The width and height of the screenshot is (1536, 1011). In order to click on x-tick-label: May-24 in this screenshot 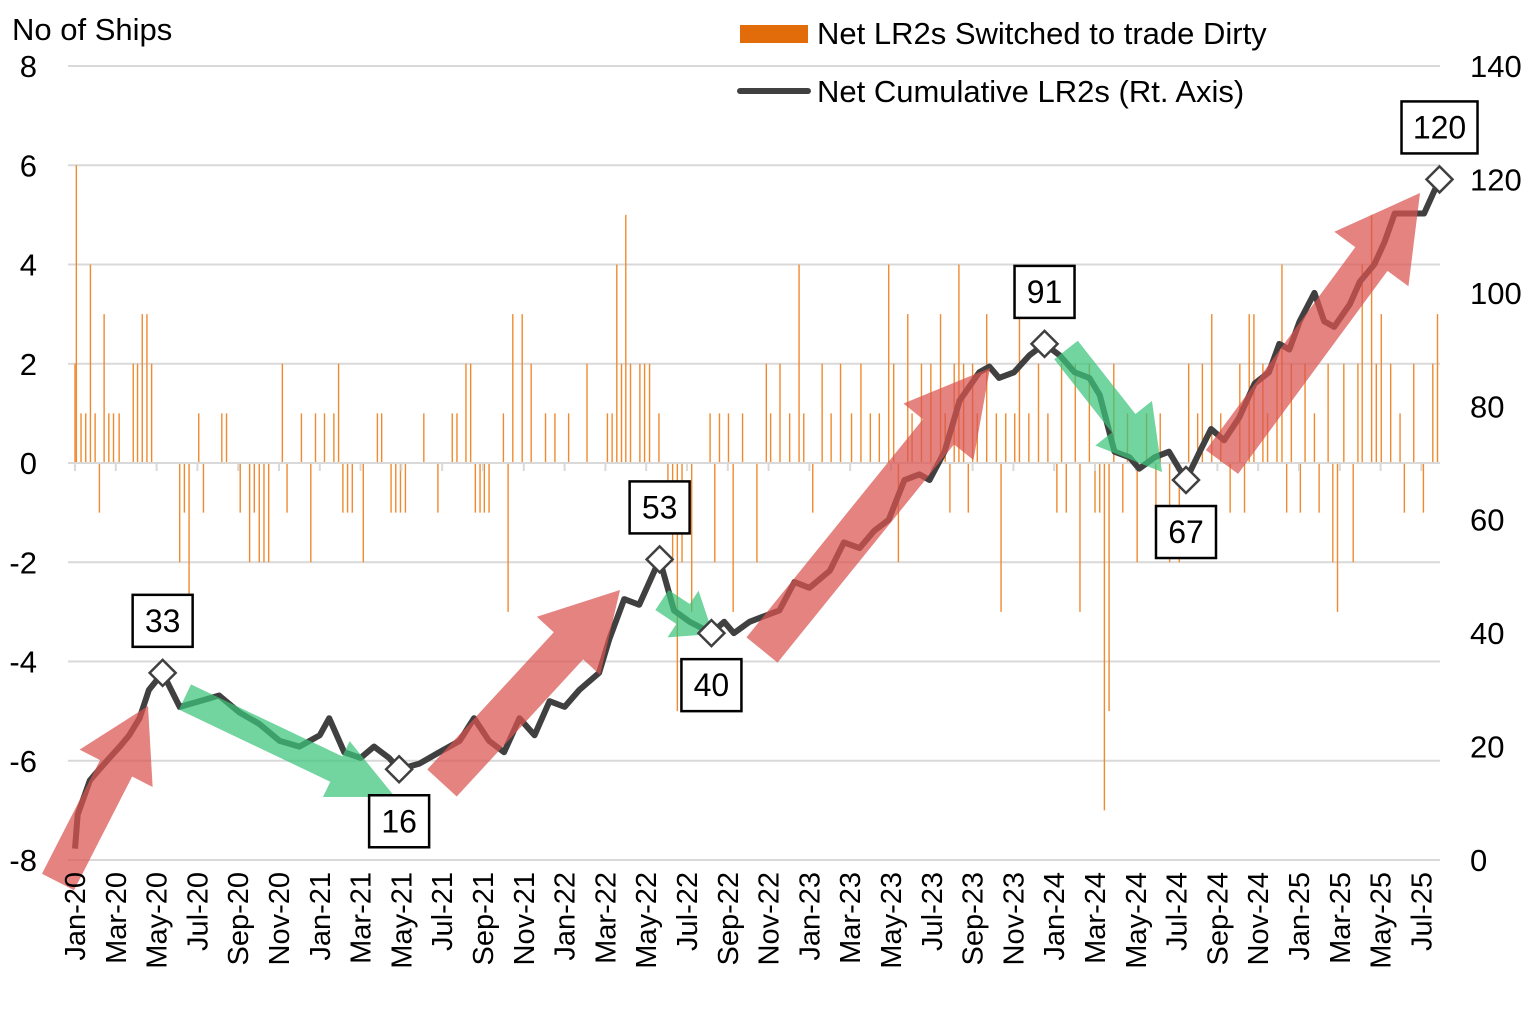, I will do `click(1137, 920)`.